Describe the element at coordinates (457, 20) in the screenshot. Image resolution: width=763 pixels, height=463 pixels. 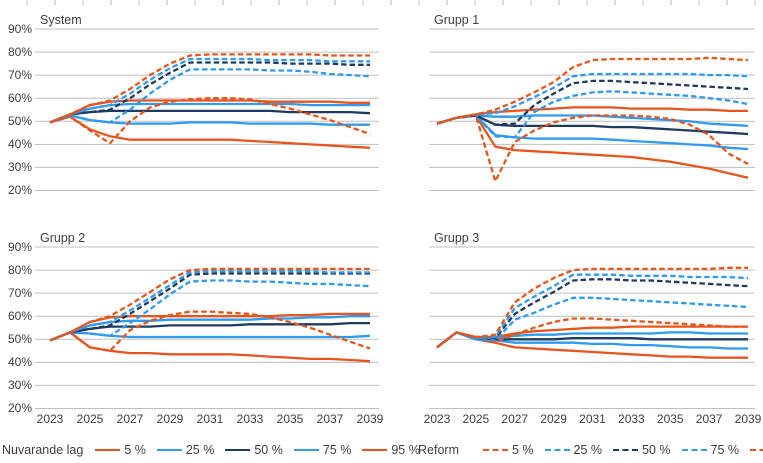
I see `chart-title-grupp1: Grupp 1` at that location.